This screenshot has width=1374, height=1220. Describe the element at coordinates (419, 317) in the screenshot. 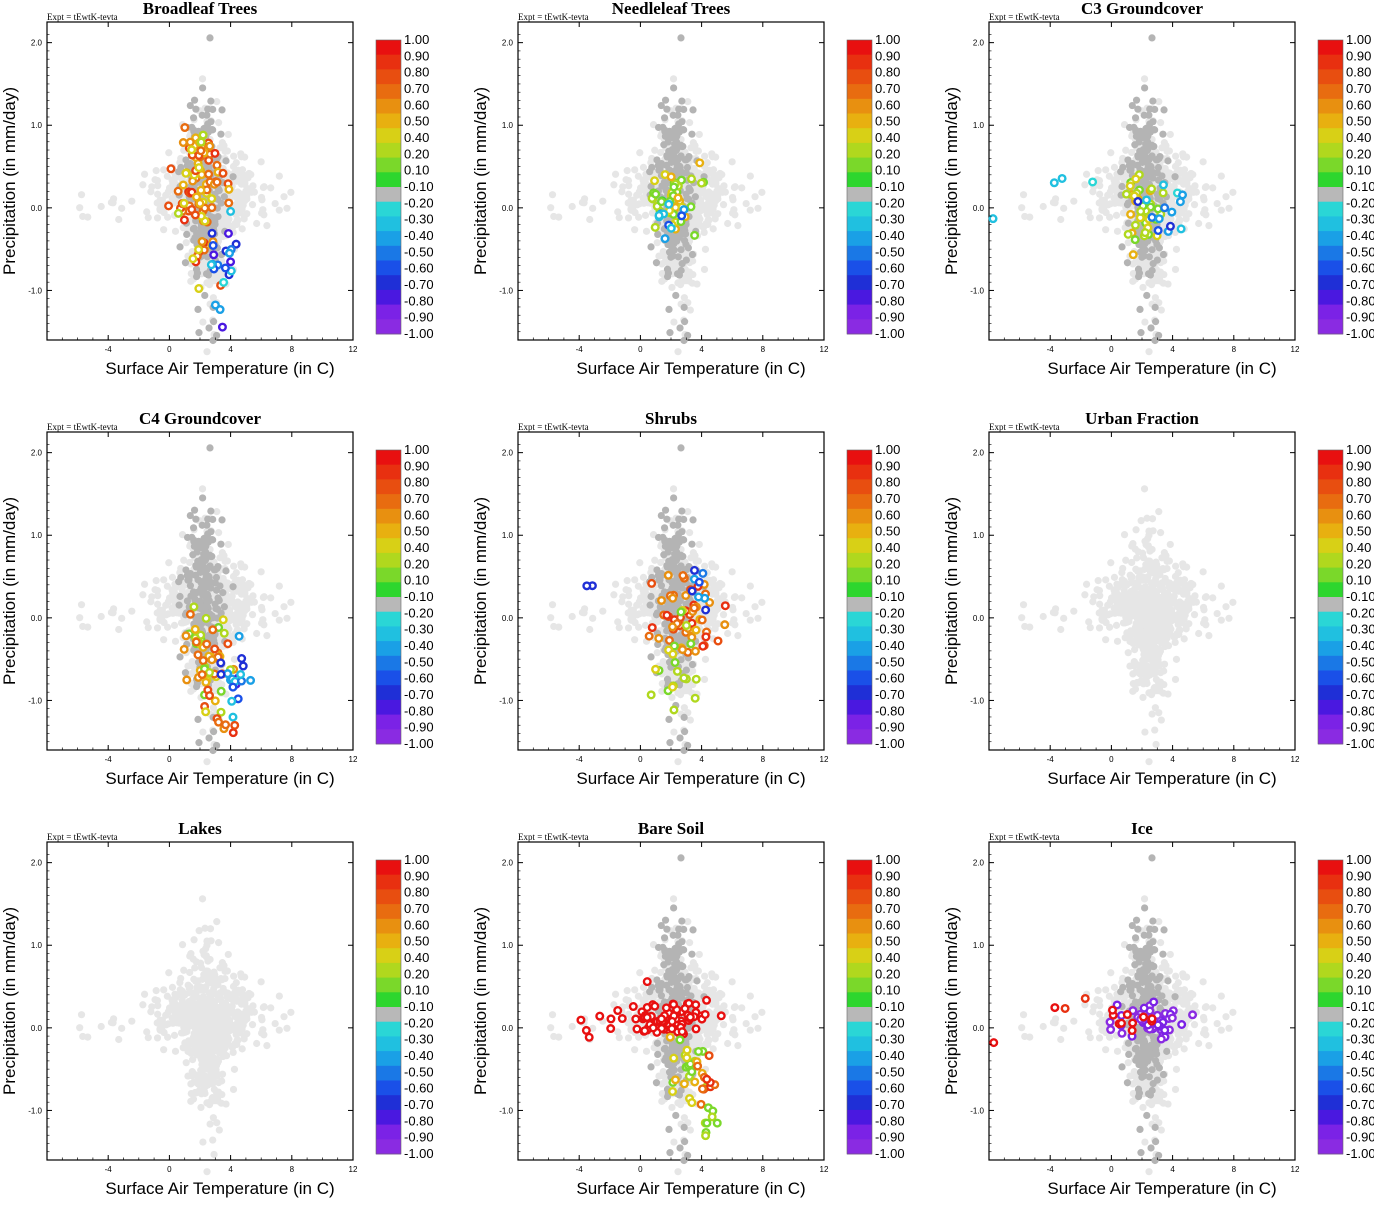

I see `colorbar-label: -0.90` at that location.